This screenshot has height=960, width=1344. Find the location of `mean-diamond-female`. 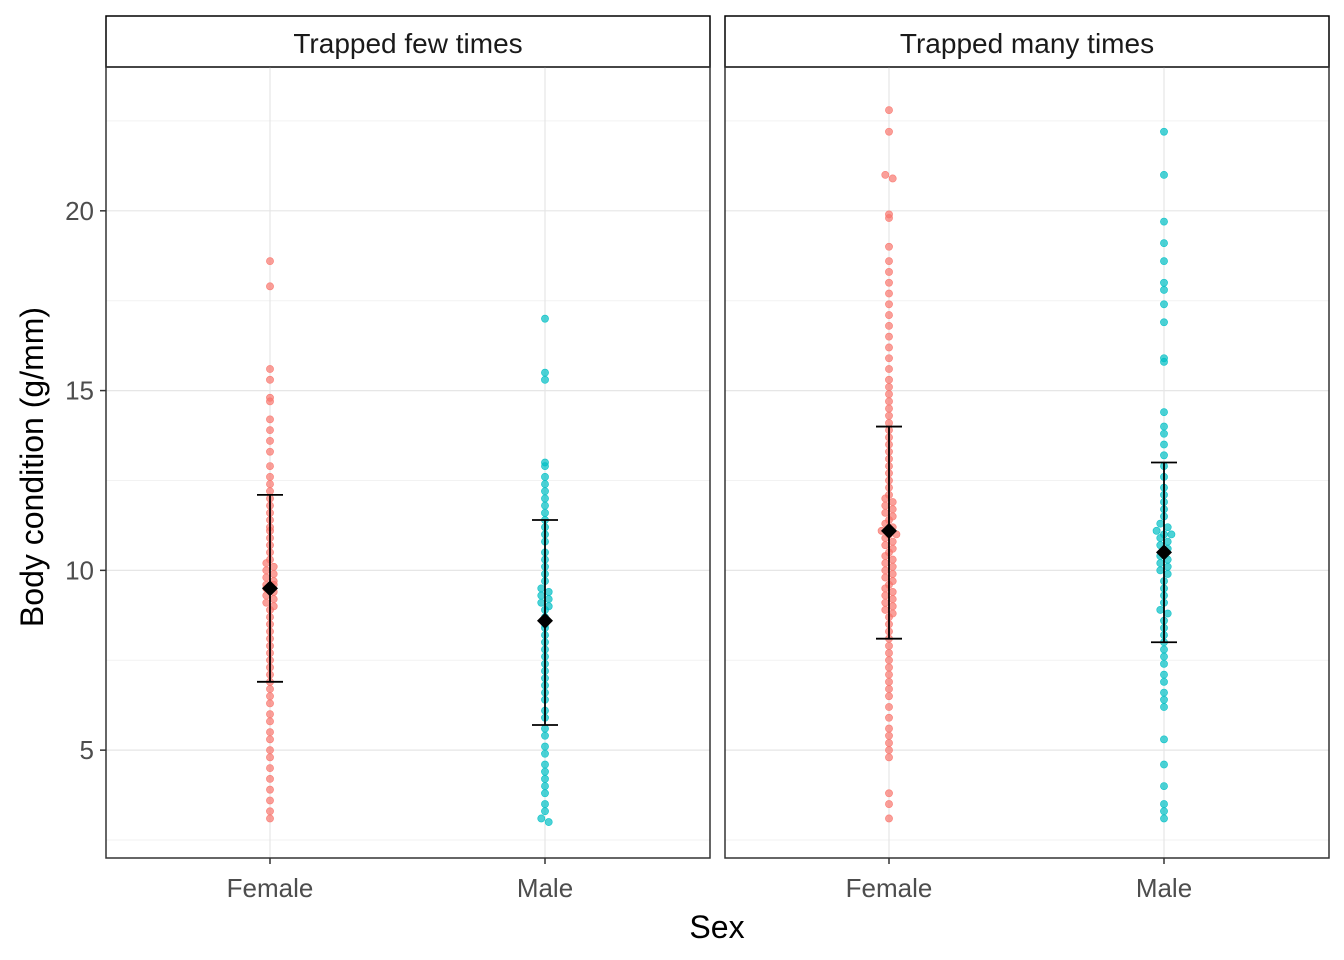

mean-diamond-female is located at coordinates (270, 588).